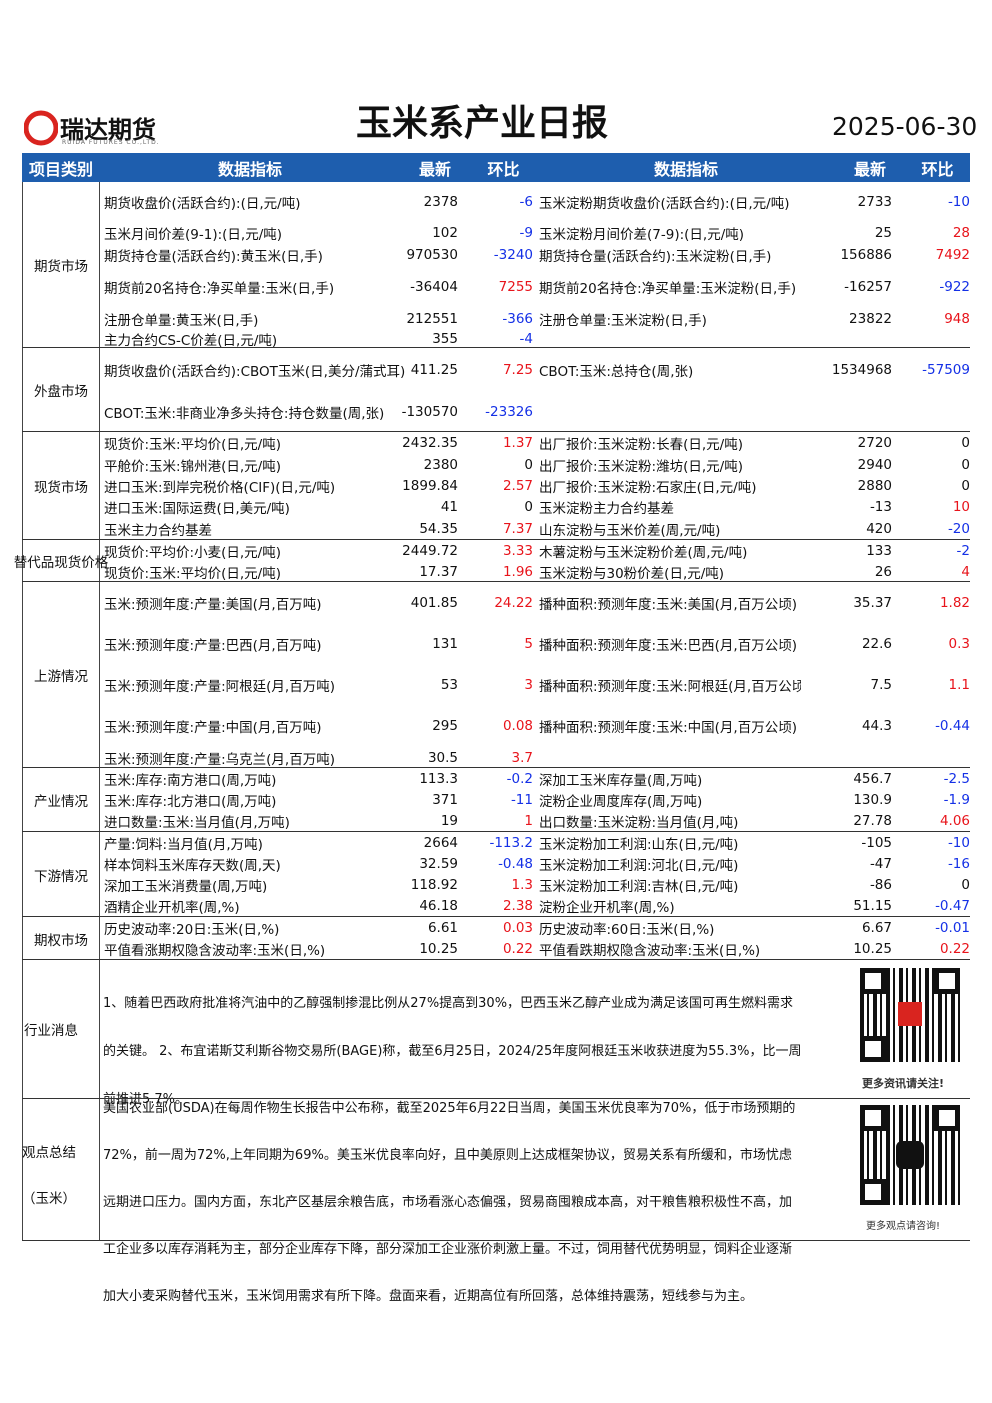 Image resolution: width=992 pixels, height=1403 pixels. Describe the element at coordinates (876, 643) in the screenshot. I see `latest-value: 22.6` at that location.